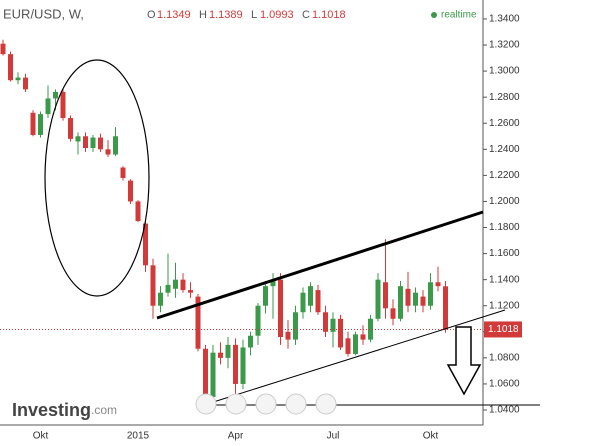 The width and height of the screenshot is (600, 446). What do you see at coordinates (203, 15) in the screenshot?
I see `ohlc-label: H` at bounding box center [203, 15].